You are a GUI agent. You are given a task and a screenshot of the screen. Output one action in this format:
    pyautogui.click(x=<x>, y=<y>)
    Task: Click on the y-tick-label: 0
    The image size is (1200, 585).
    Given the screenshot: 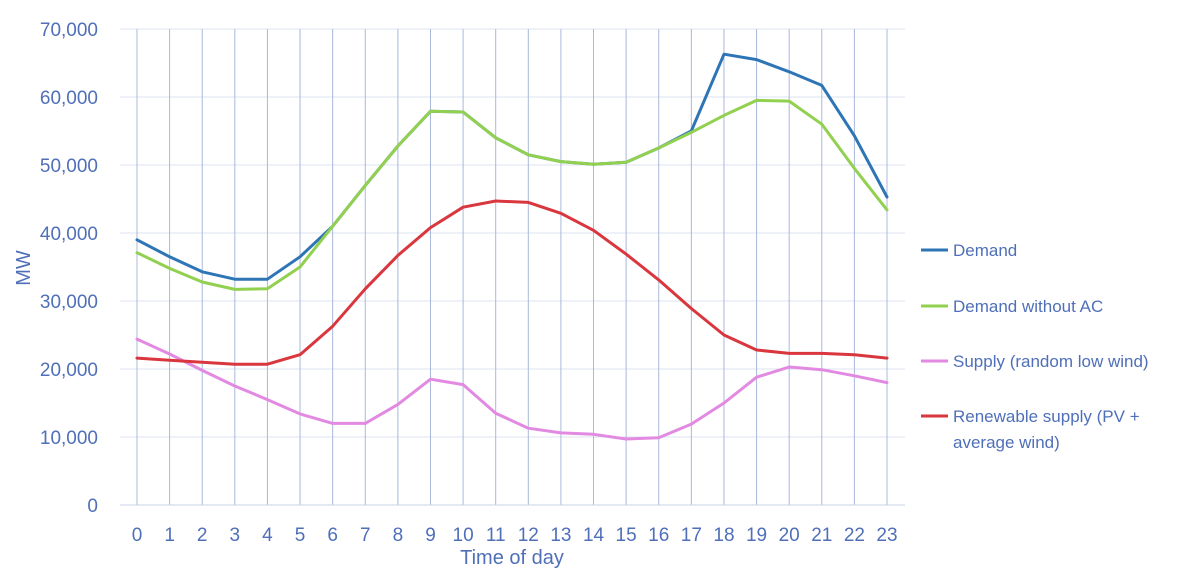 What is the action you would take?
    pyautogui.click(x=92, y=506)
    